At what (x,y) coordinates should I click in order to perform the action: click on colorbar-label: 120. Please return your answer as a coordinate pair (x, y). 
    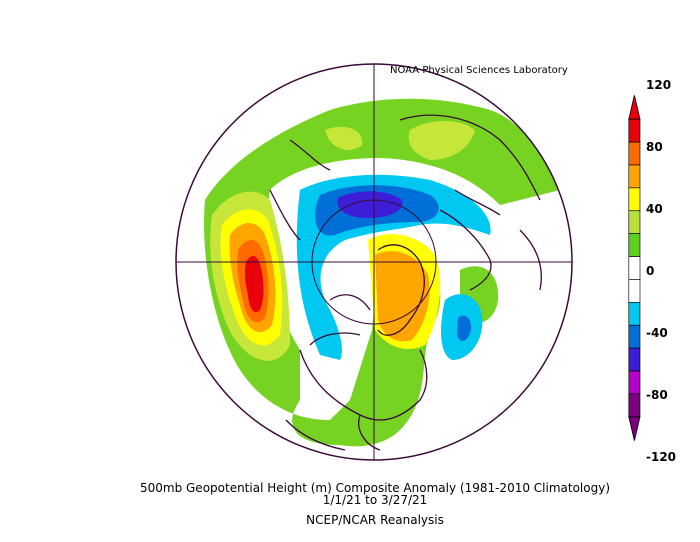
    Looking at the image, I should click on (659, 85).